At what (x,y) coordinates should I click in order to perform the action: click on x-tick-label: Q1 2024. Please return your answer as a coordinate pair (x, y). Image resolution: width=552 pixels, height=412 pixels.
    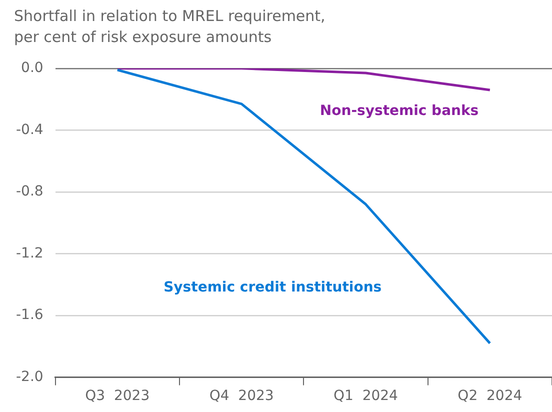
    Looking at the image, I should click on (366, 396).